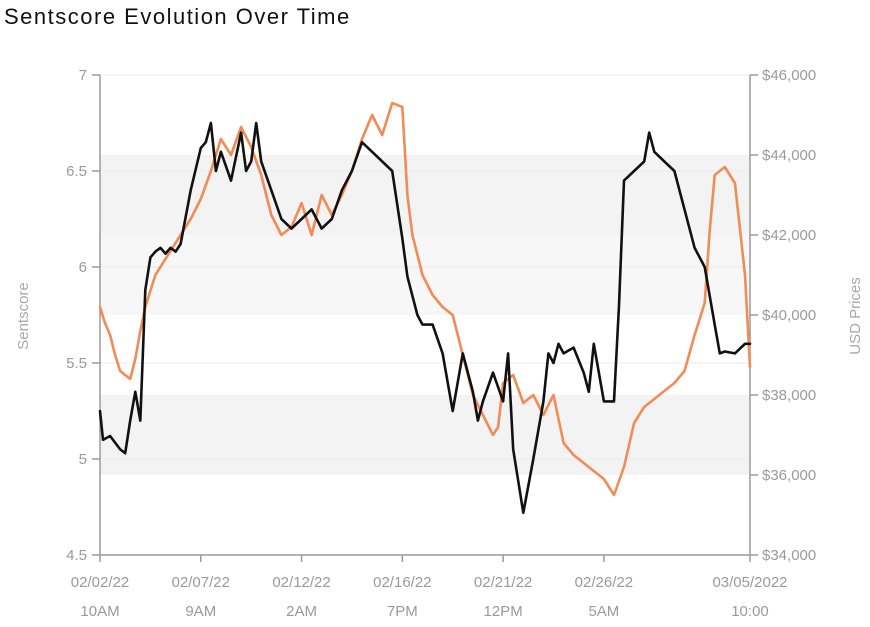  What do you see at coordinates (789, 555) in the screenshot?
I see `right-tick-label: $34,000` at bounding box center [789, 555].